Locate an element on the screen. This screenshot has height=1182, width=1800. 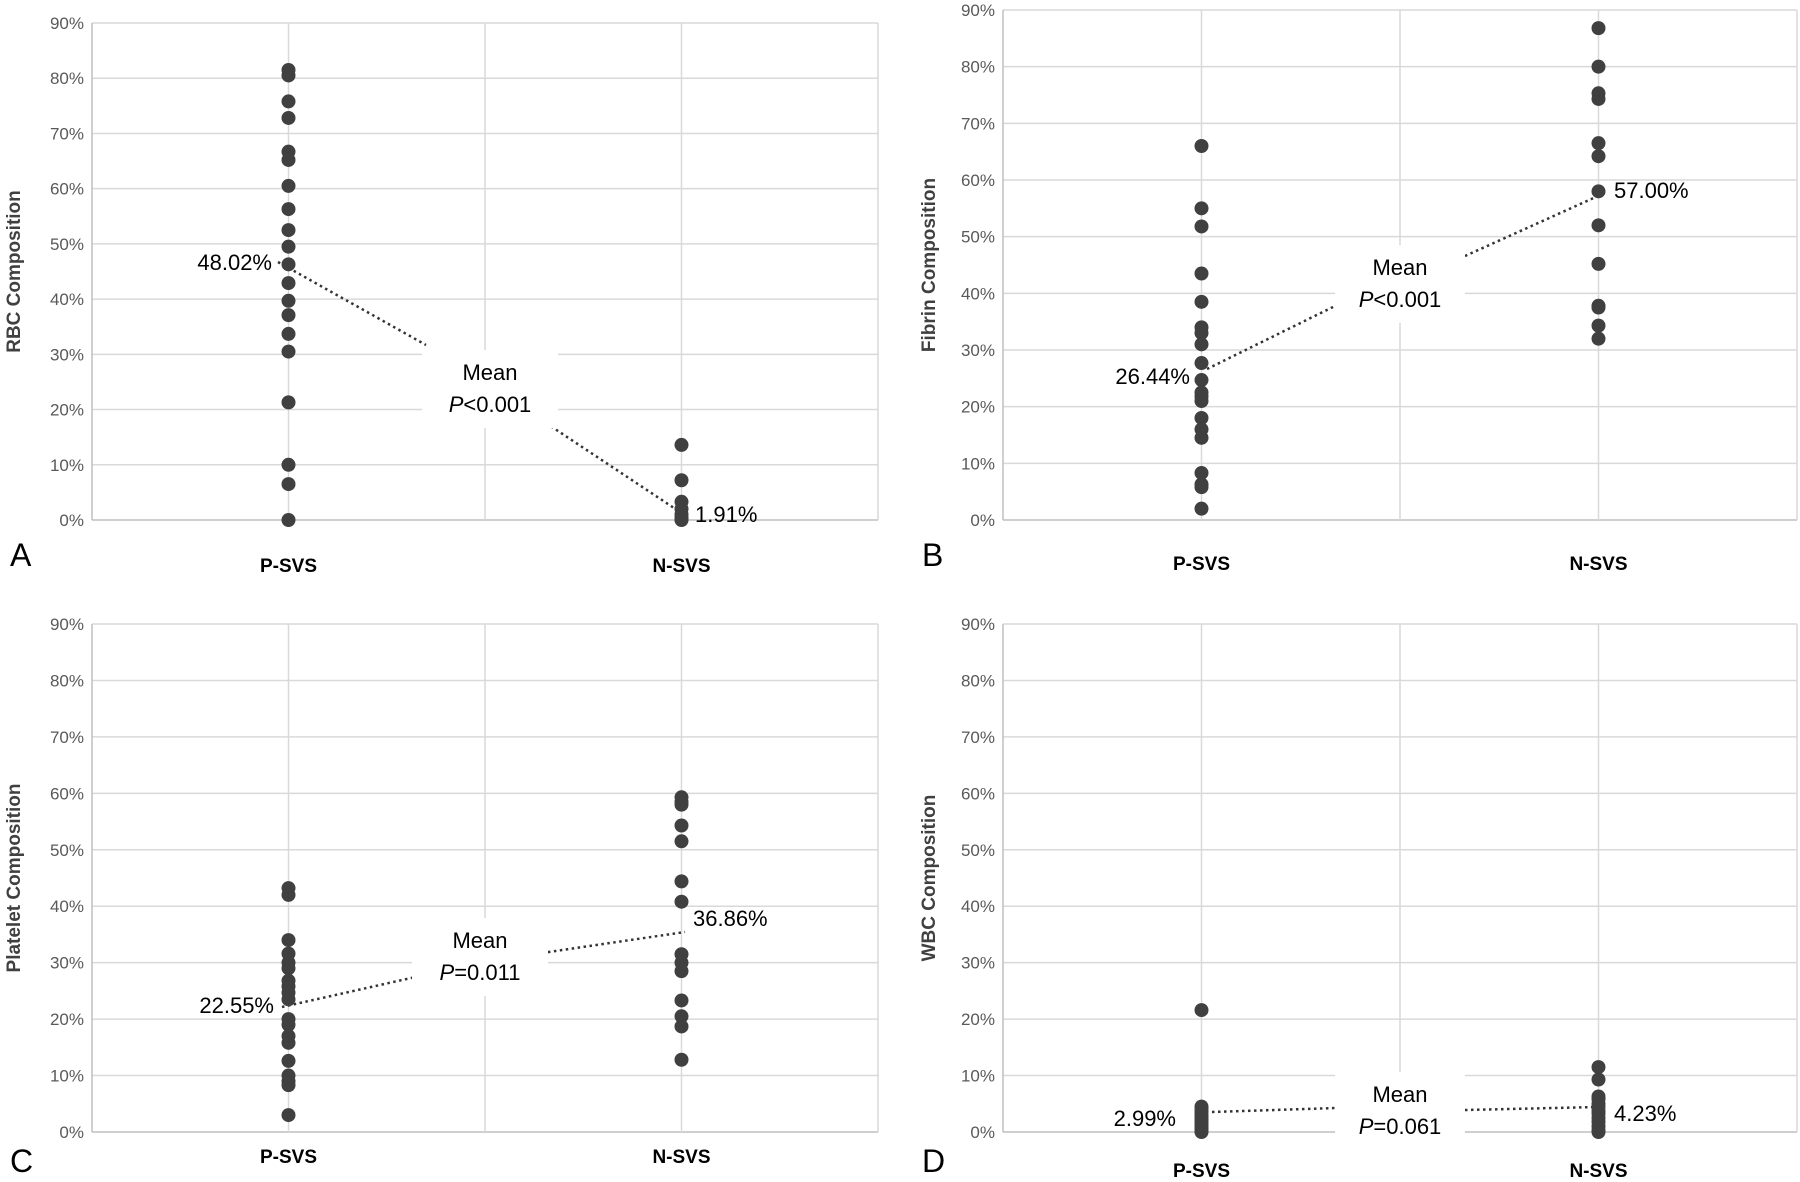
mean-value-label: 4.23% is located at coordinates (1645, 1113).